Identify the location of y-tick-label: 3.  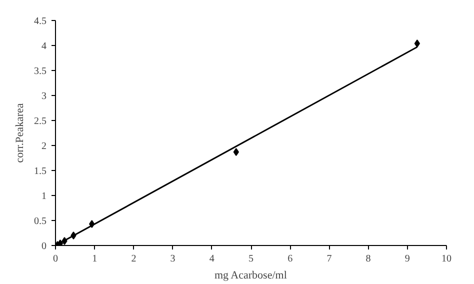
(44, 96).